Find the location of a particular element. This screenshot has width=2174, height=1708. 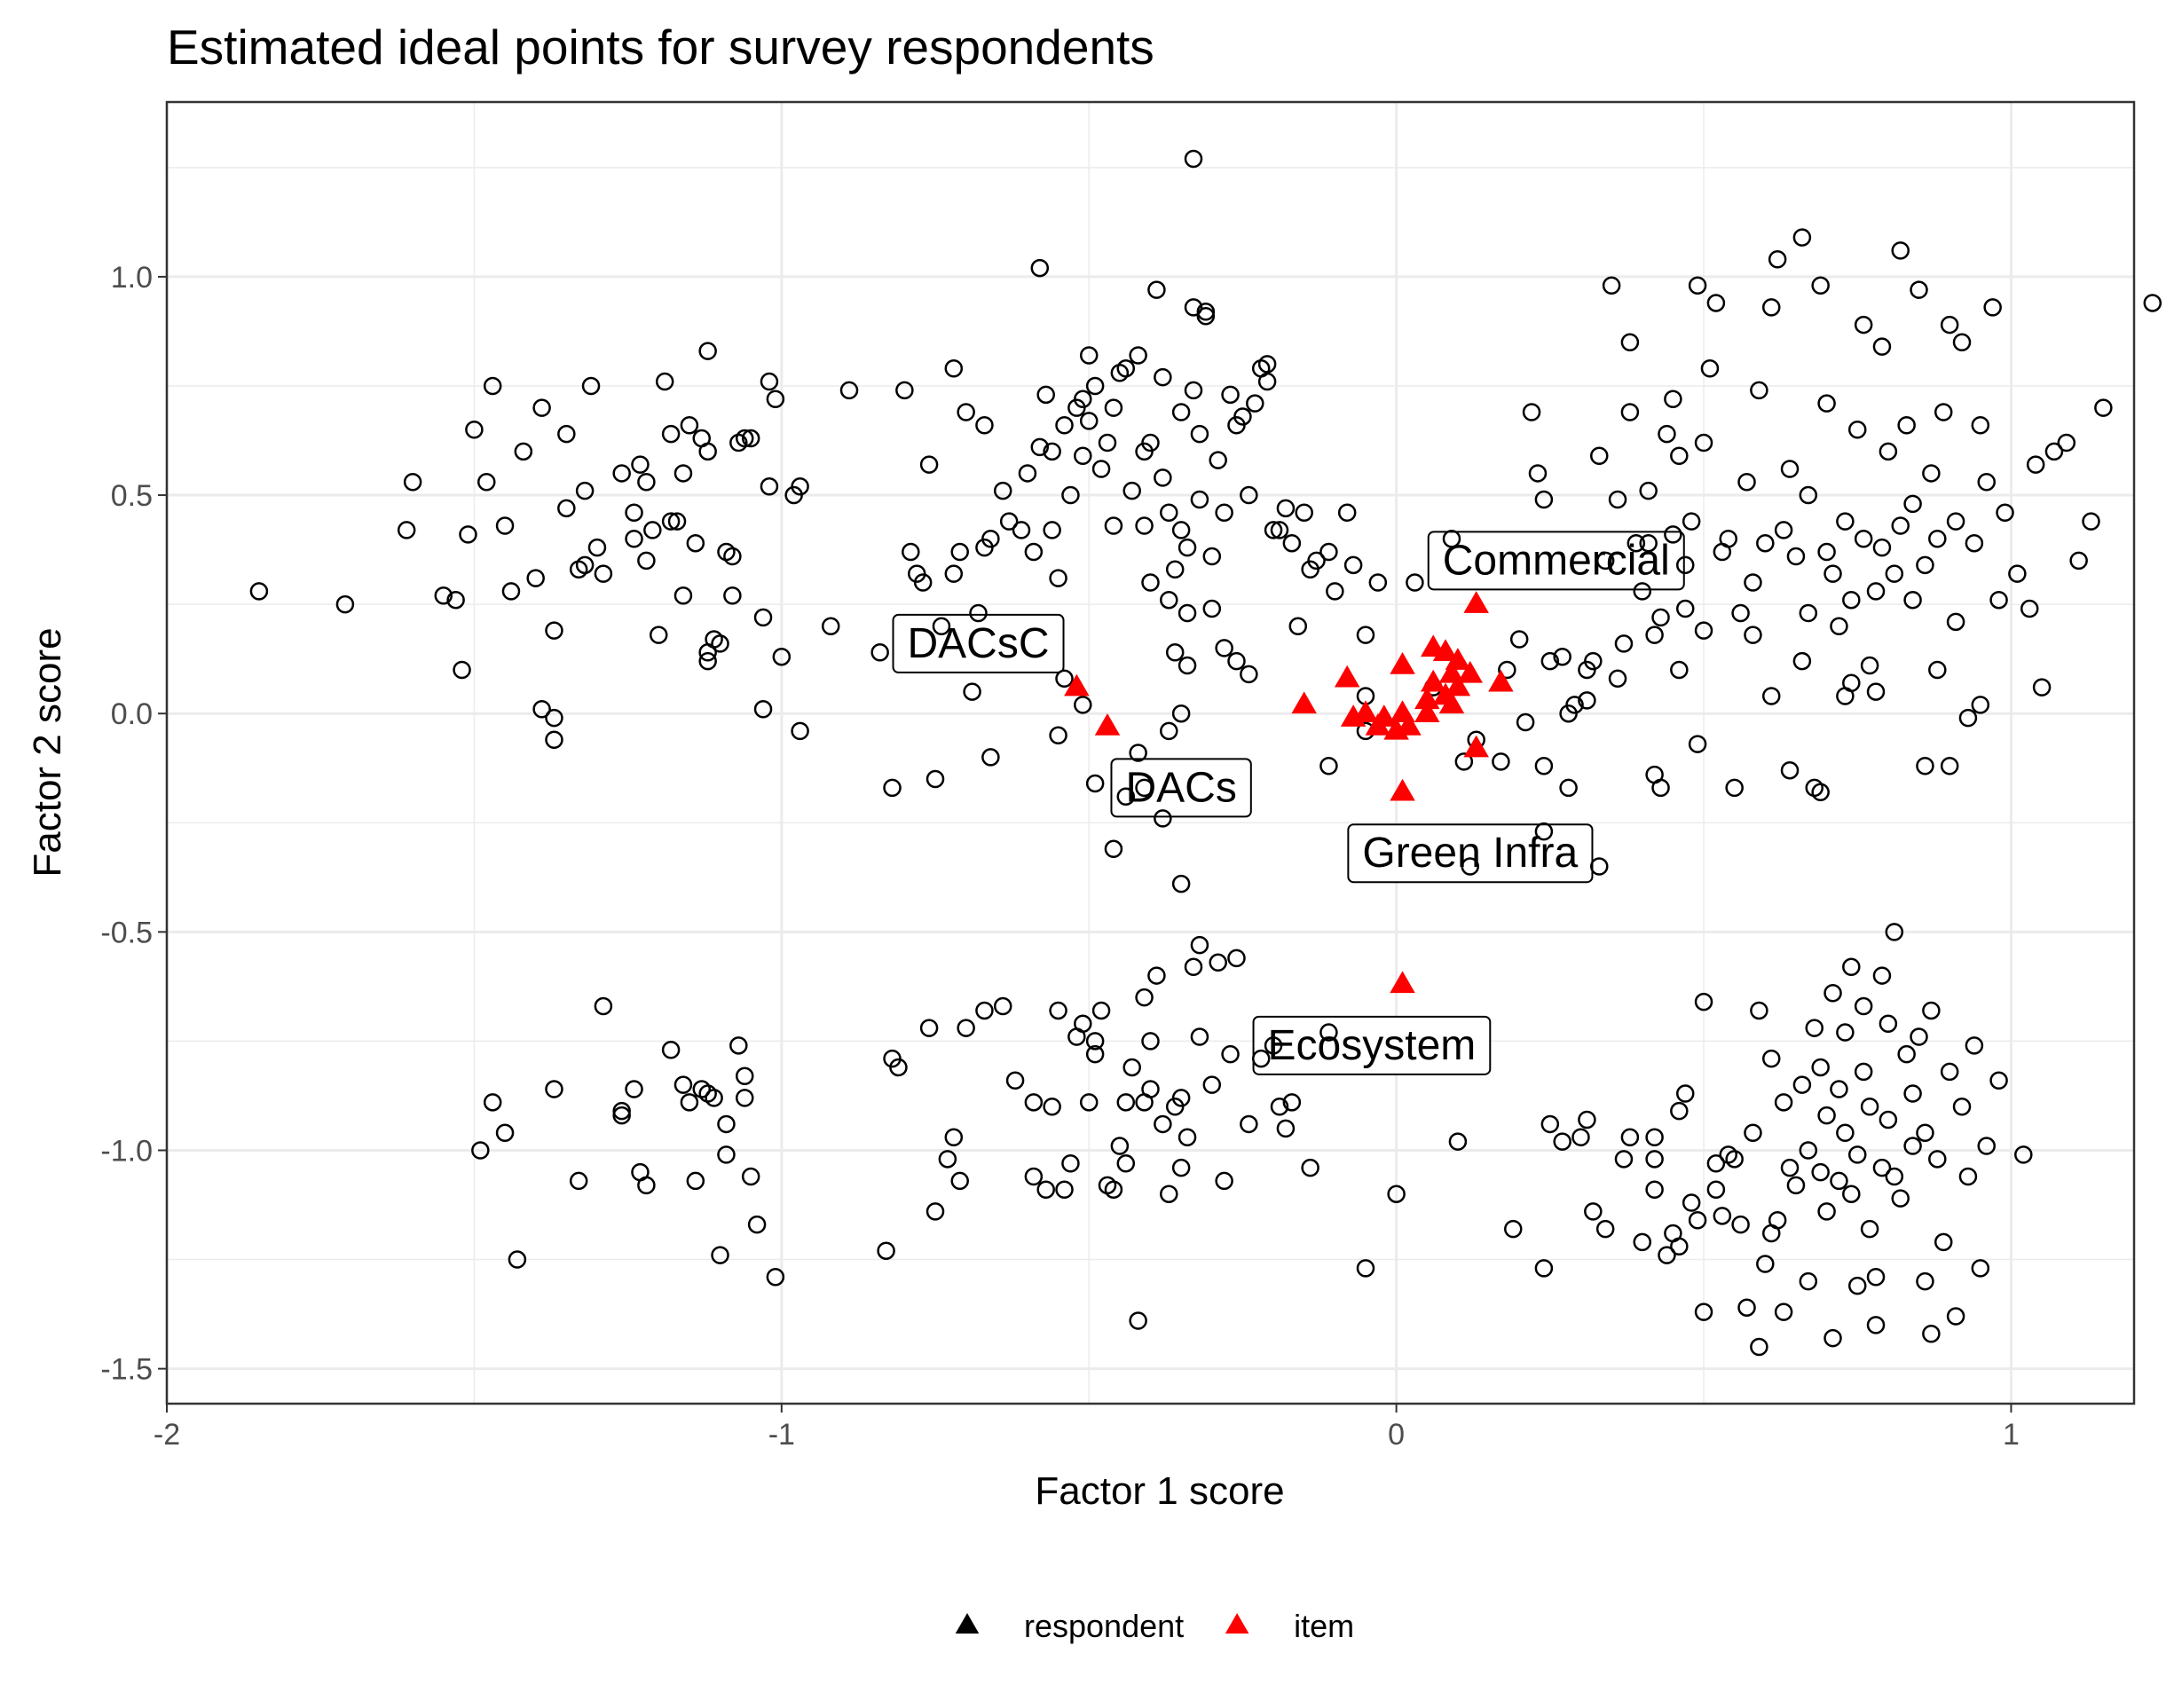

x-tick-label: 1 is located at coordinates (2011, 1435).